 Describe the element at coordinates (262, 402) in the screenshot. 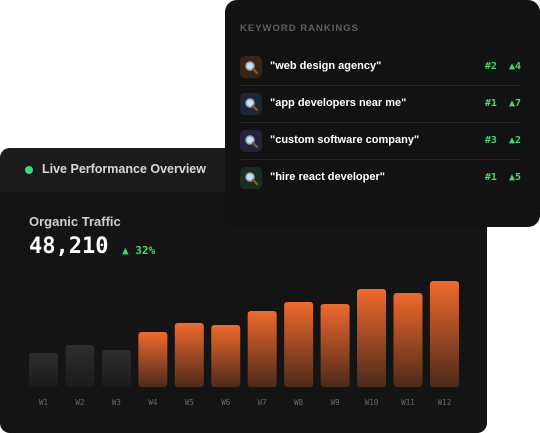

I see `x-tick-label: W7` at that location.